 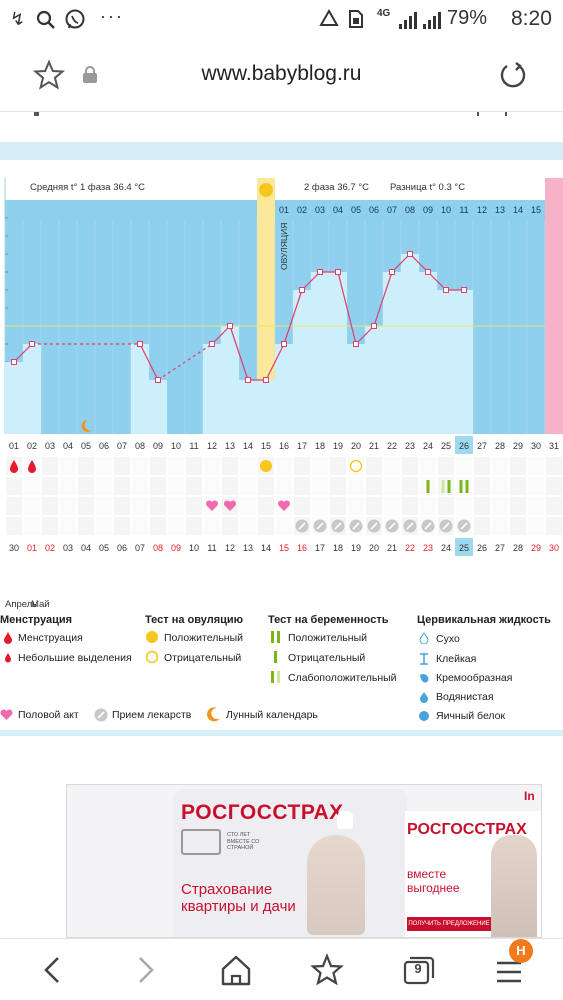 I want to click on day-label: 01, so click(x=14, y=446).